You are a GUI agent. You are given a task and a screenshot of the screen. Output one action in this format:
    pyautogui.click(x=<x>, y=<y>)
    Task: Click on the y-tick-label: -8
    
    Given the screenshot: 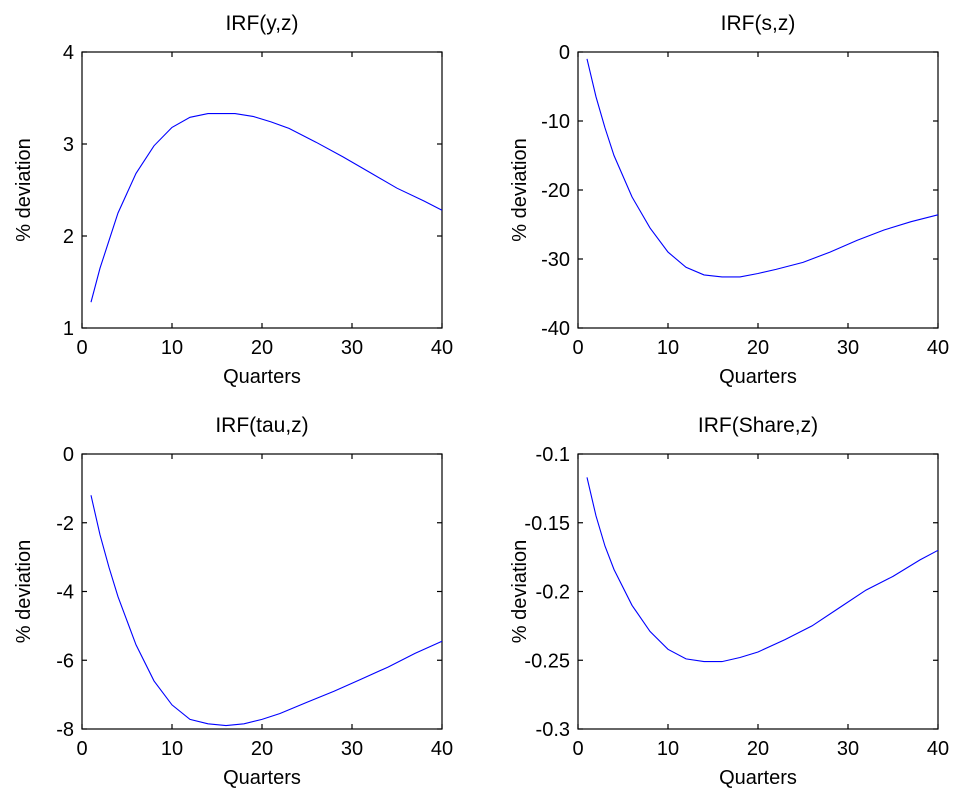 What is the action you would take?
    pyautogui.click(x=65, y=730)
    